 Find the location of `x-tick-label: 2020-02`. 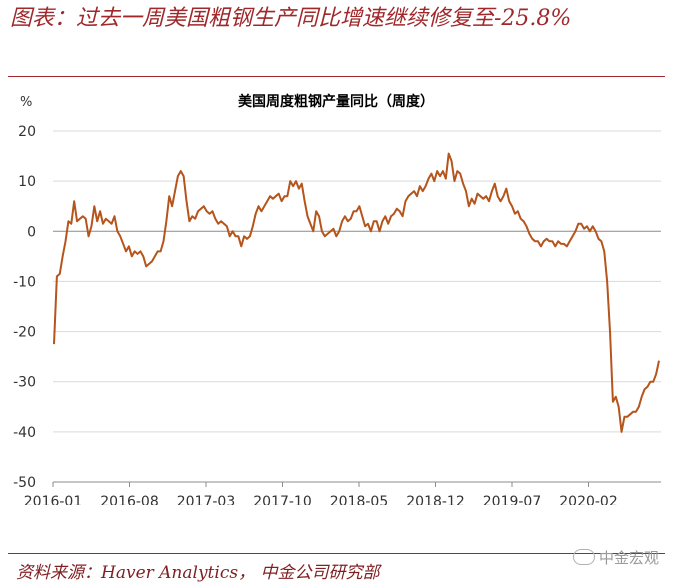

x-tick-label: 2020-02 is located at coordinates (588, 499).